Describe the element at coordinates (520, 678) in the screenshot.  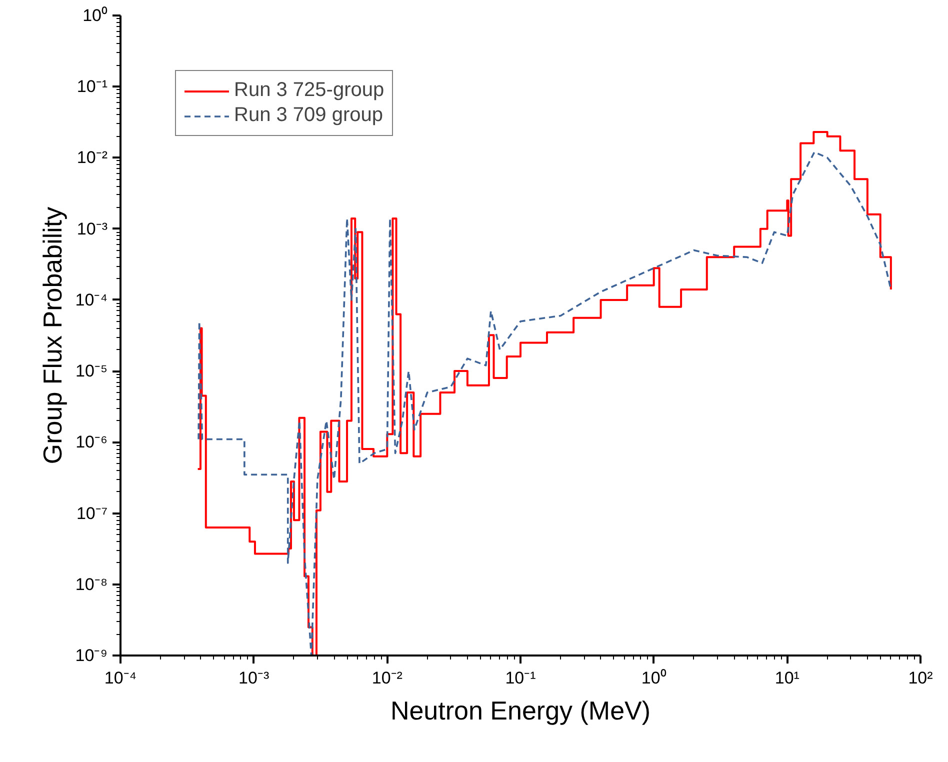
I see `x-tick-label: 10⁻¹` at that location.